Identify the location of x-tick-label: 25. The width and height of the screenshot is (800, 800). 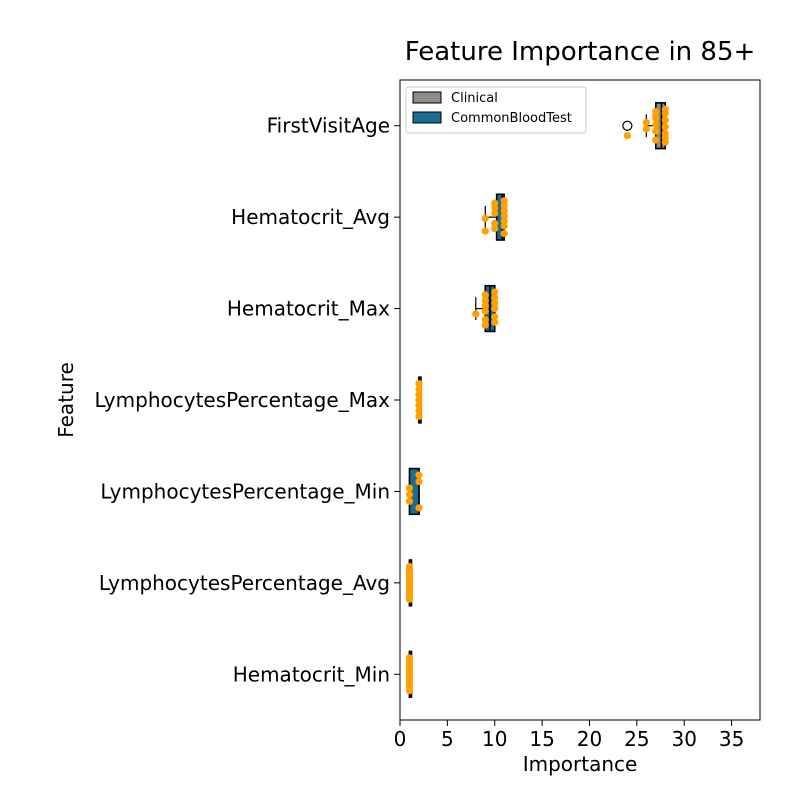
(636, 739).